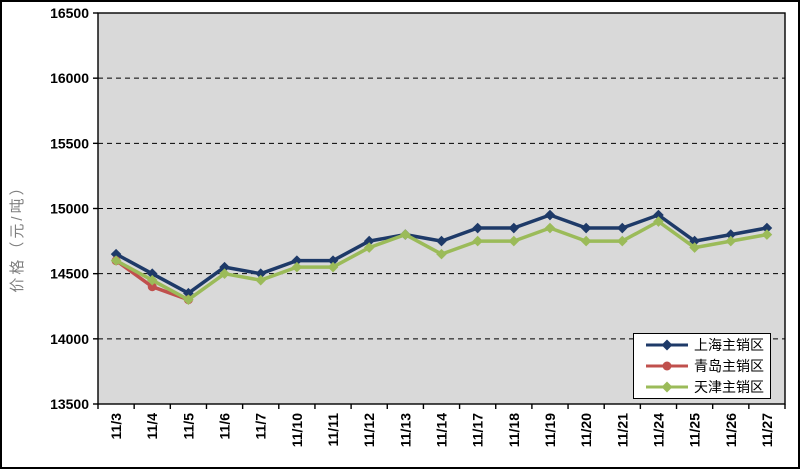  Describe the element at coordinates (695, 430) in the screenshot. I see `x-tick-label: 11/25` at that location.